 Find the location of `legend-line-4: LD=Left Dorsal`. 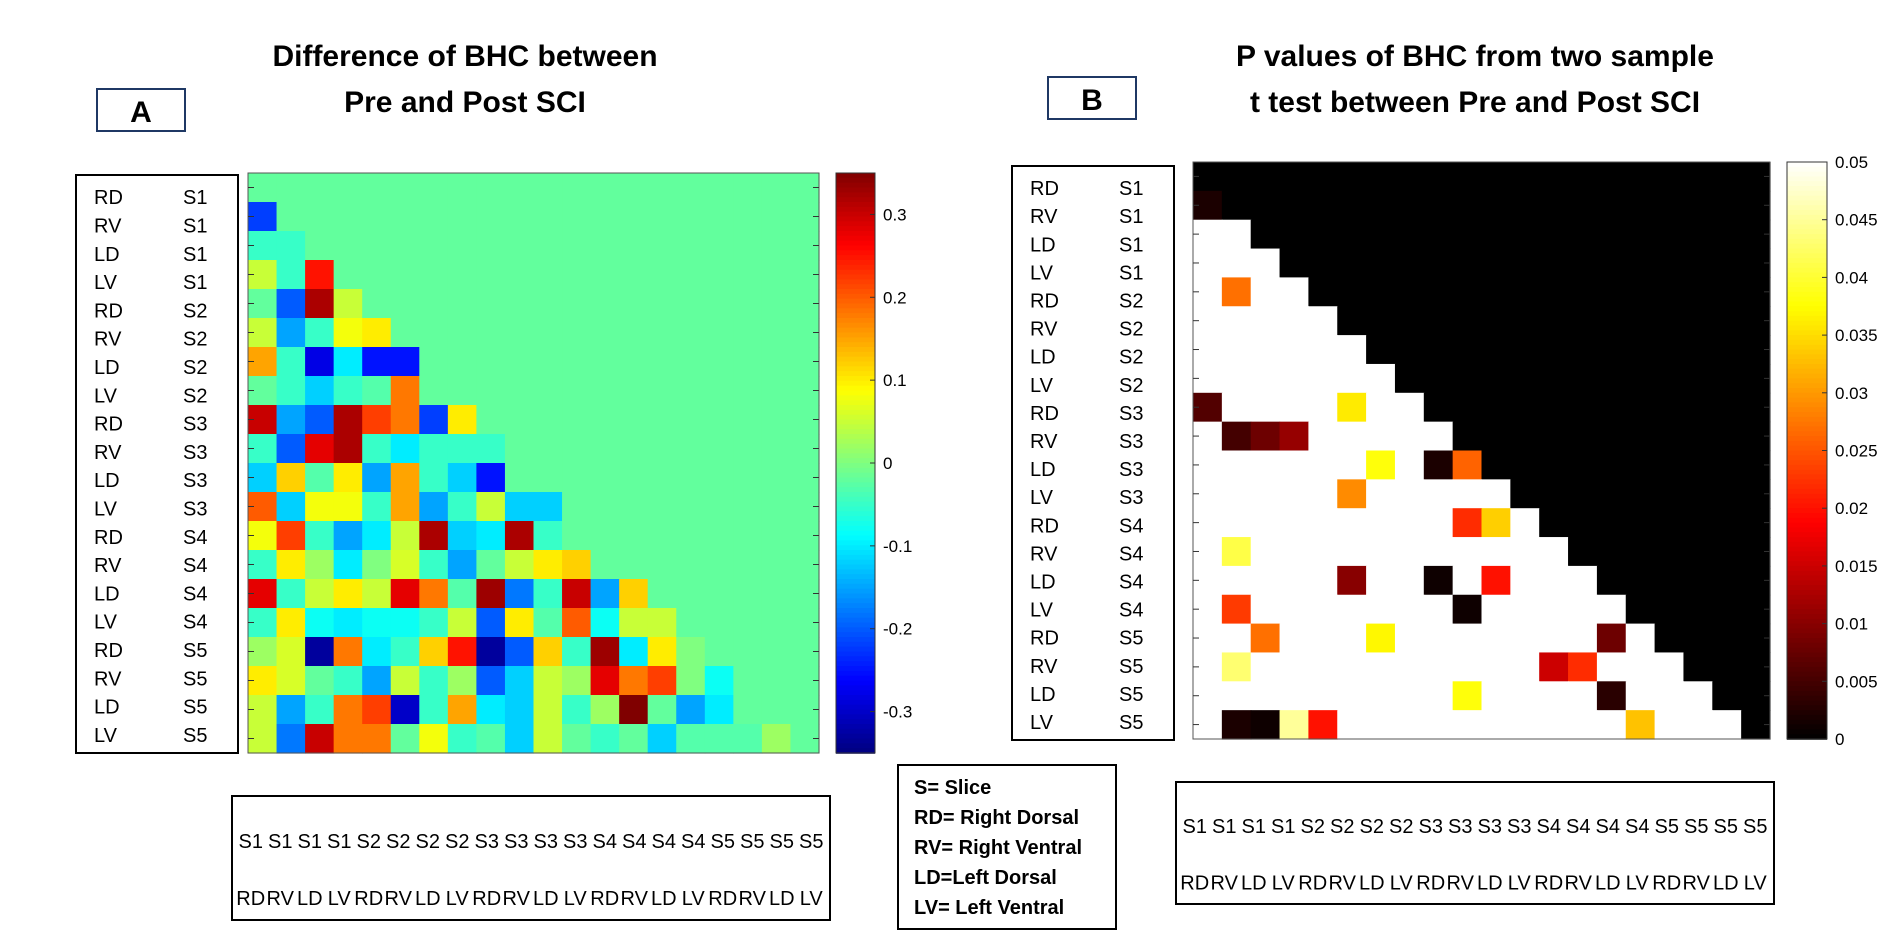

legend-line-4: LD=Left Dorsal is located at coordinates (985, 878).